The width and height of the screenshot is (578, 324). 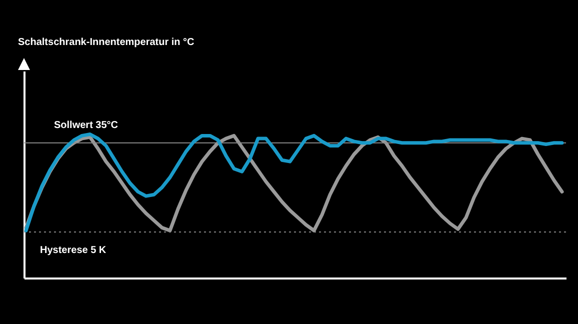 What do you see at coordinates (86, 125) in the screenshot?
I see `ref-line-label: Sollwert 35°C` at bounding box center [86, 125].